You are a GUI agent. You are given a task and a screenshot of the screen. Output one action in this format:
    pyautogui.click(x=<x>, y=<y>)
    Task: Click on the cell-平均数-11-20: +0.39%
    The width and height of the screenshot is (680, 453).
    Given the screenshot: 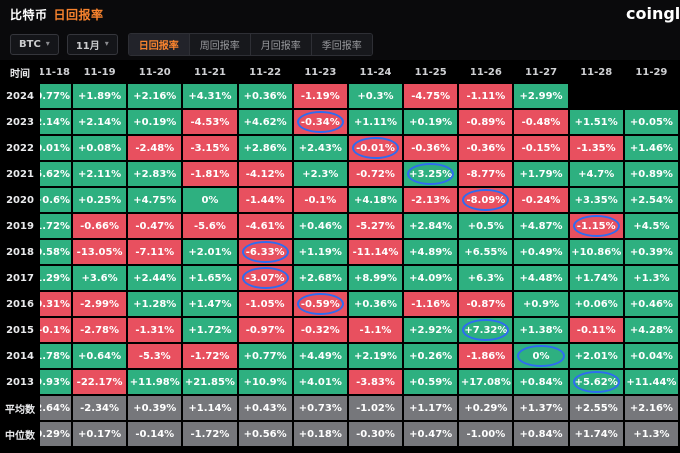 What is the action you would take?
    pyautogui.click(x=155, y=408)
    